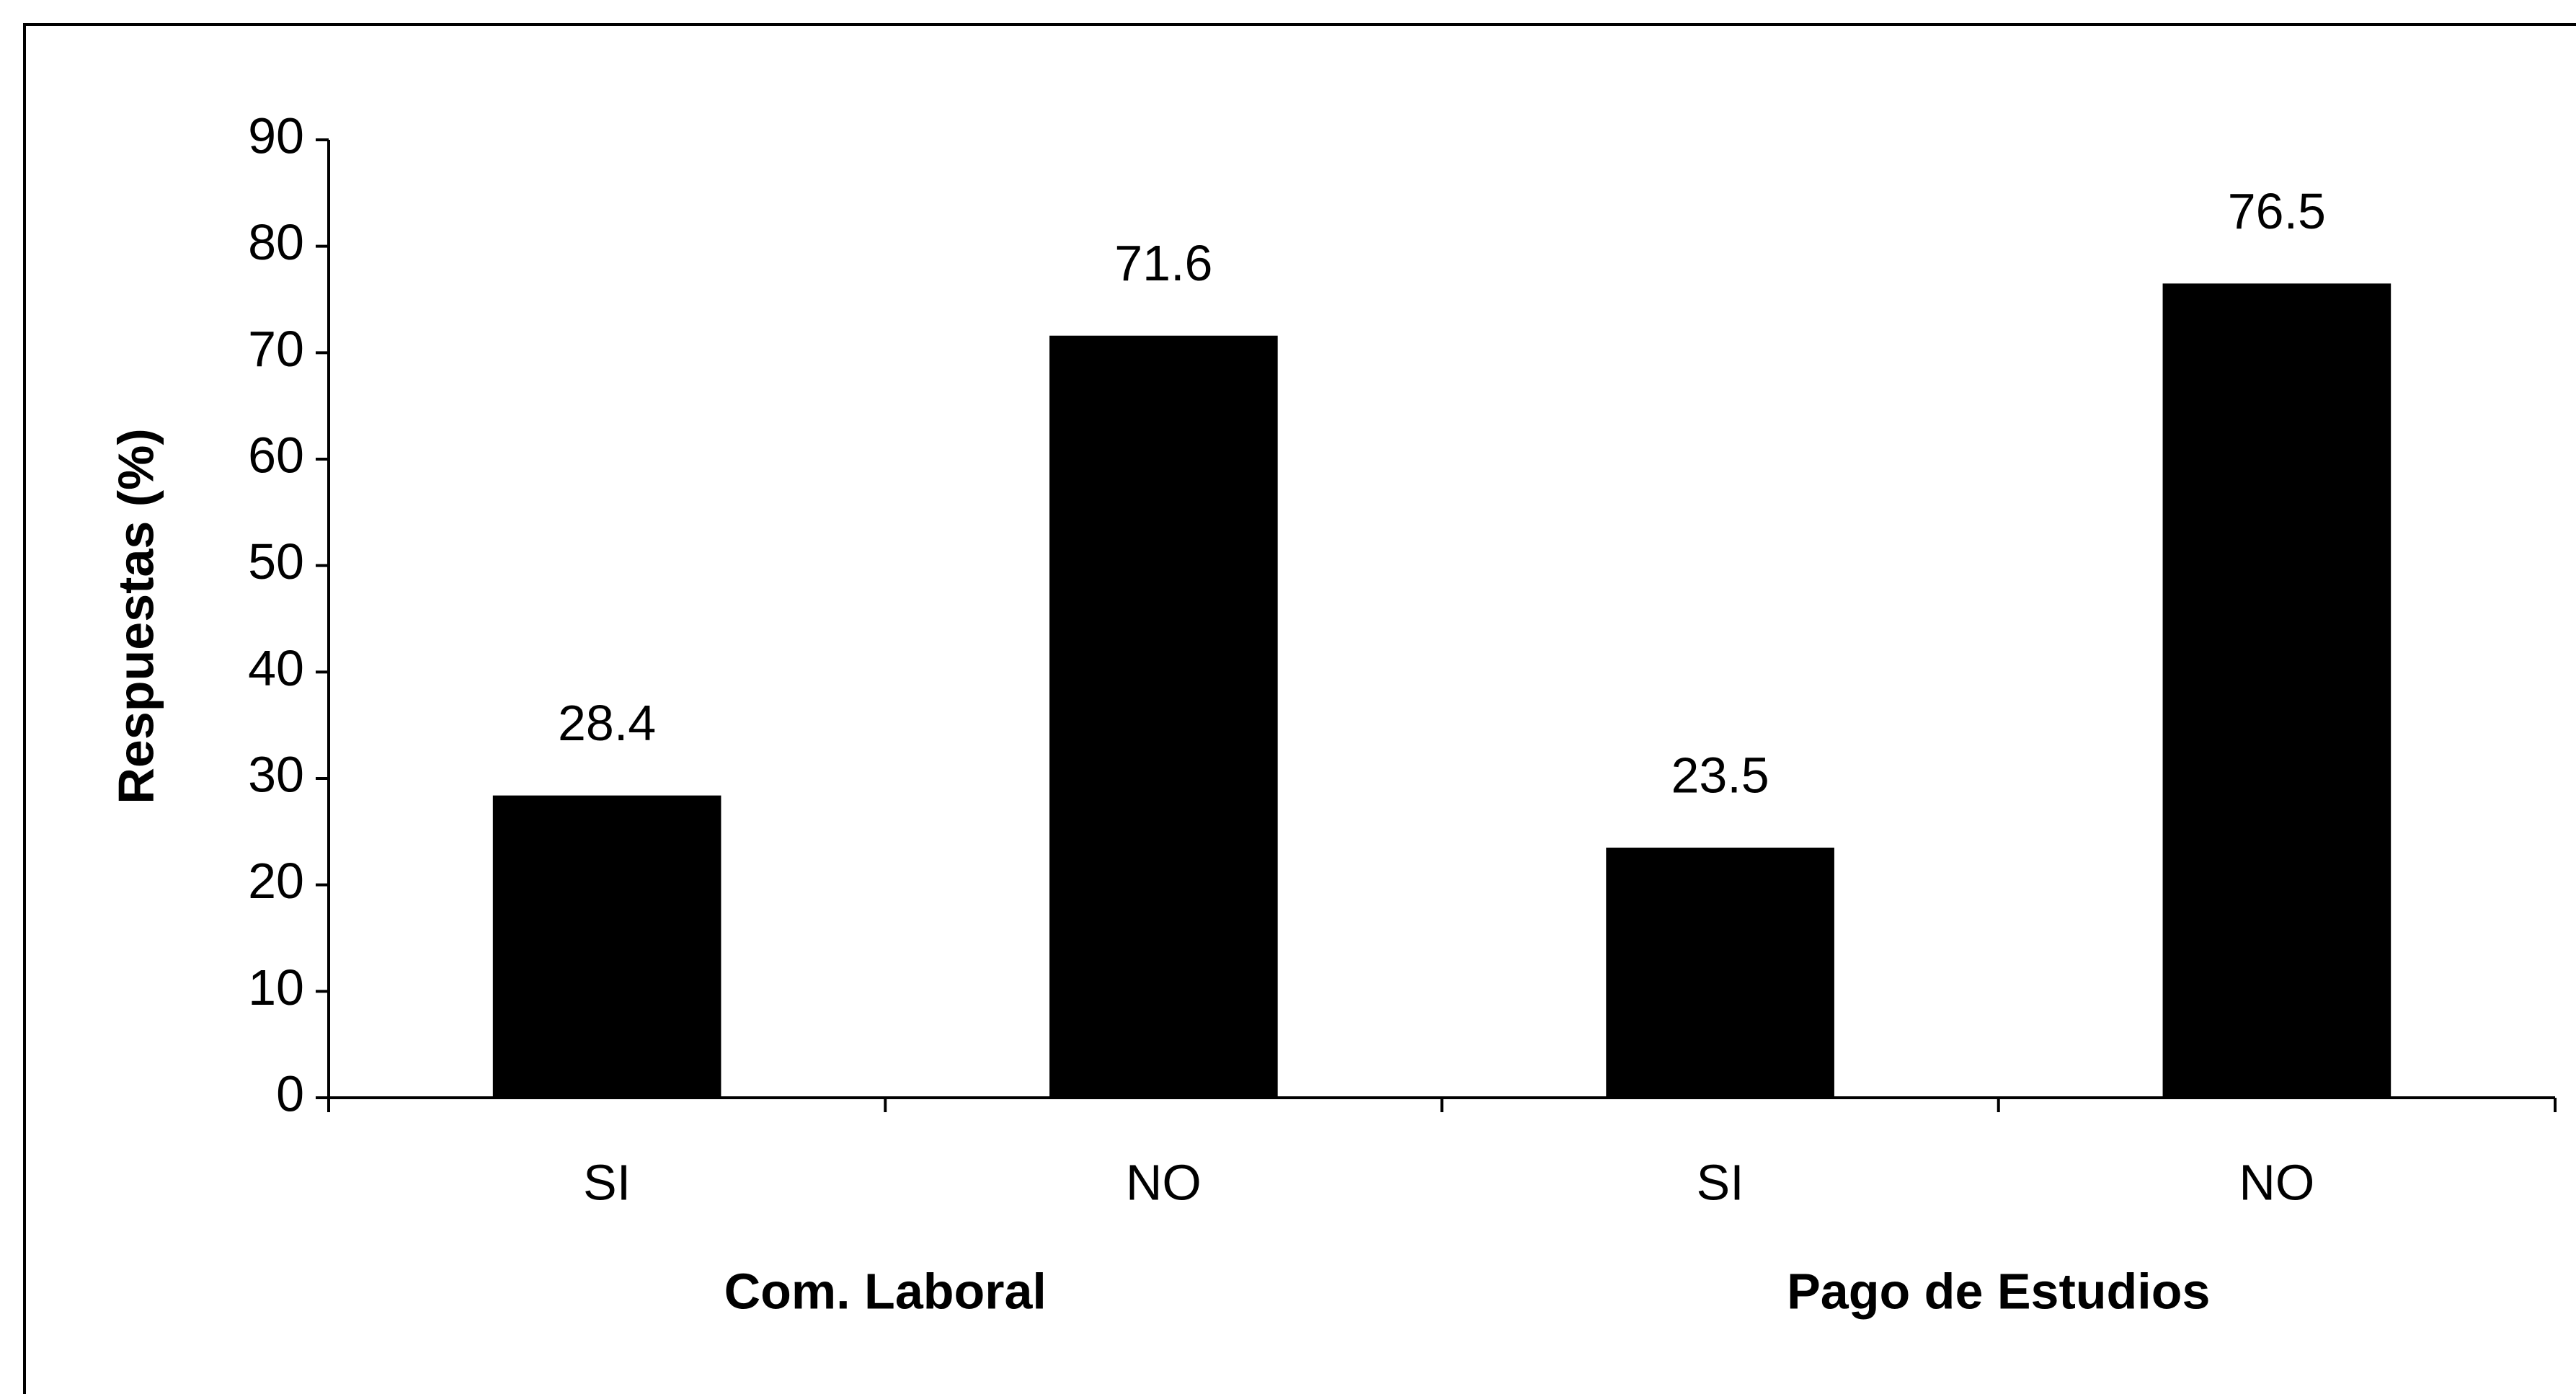  I want to click on group-label: Com. Laboral, so click(885, 1291).